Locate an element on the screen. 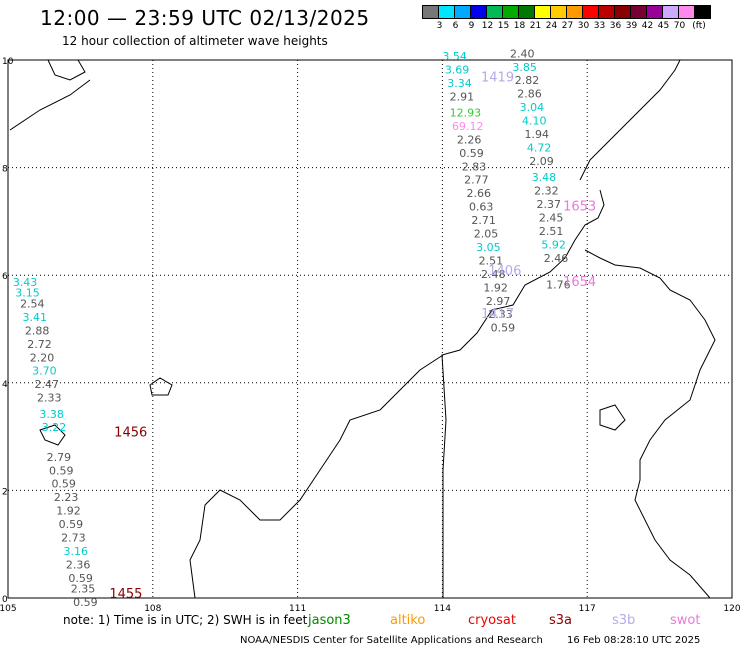  wave-height-label: 1.76 is located at coordinates (558, 285).